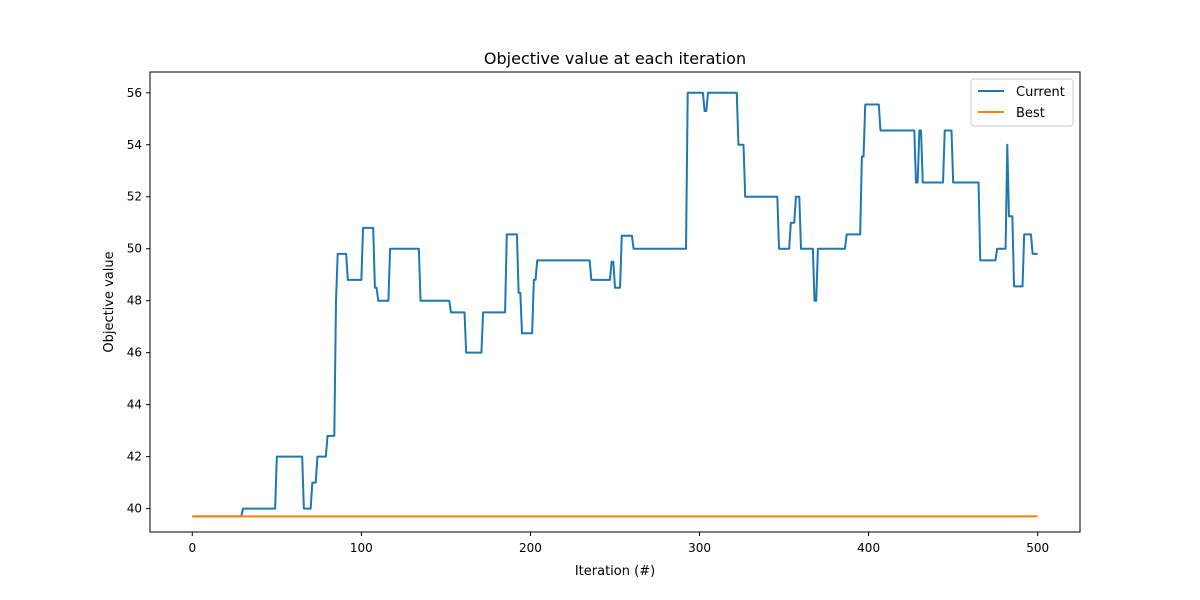  Describe the element at coordinates (615, 58) in the screenshot. I see `chart-title: Objective value at each iteration` at that location.